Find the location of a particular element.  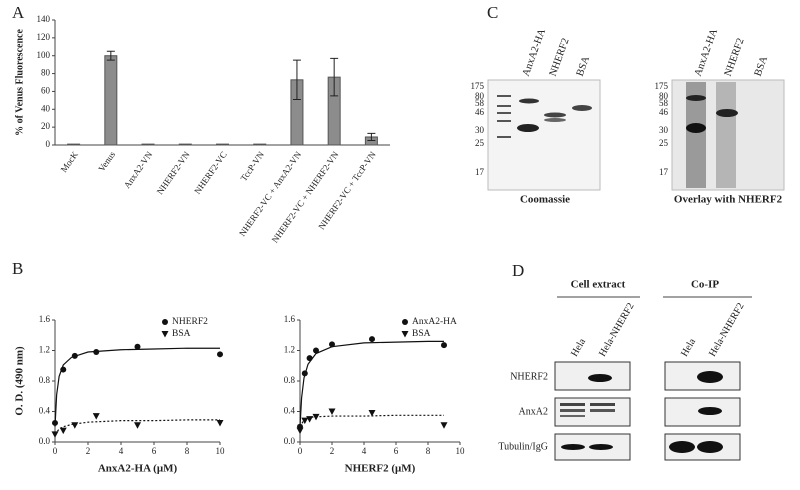

y-tick-label: 0.4 is located at coordinates (290, 411).